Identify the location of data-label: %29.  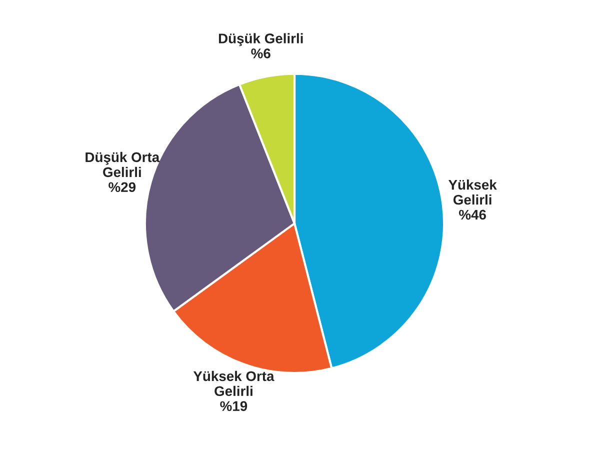
(122, 187).